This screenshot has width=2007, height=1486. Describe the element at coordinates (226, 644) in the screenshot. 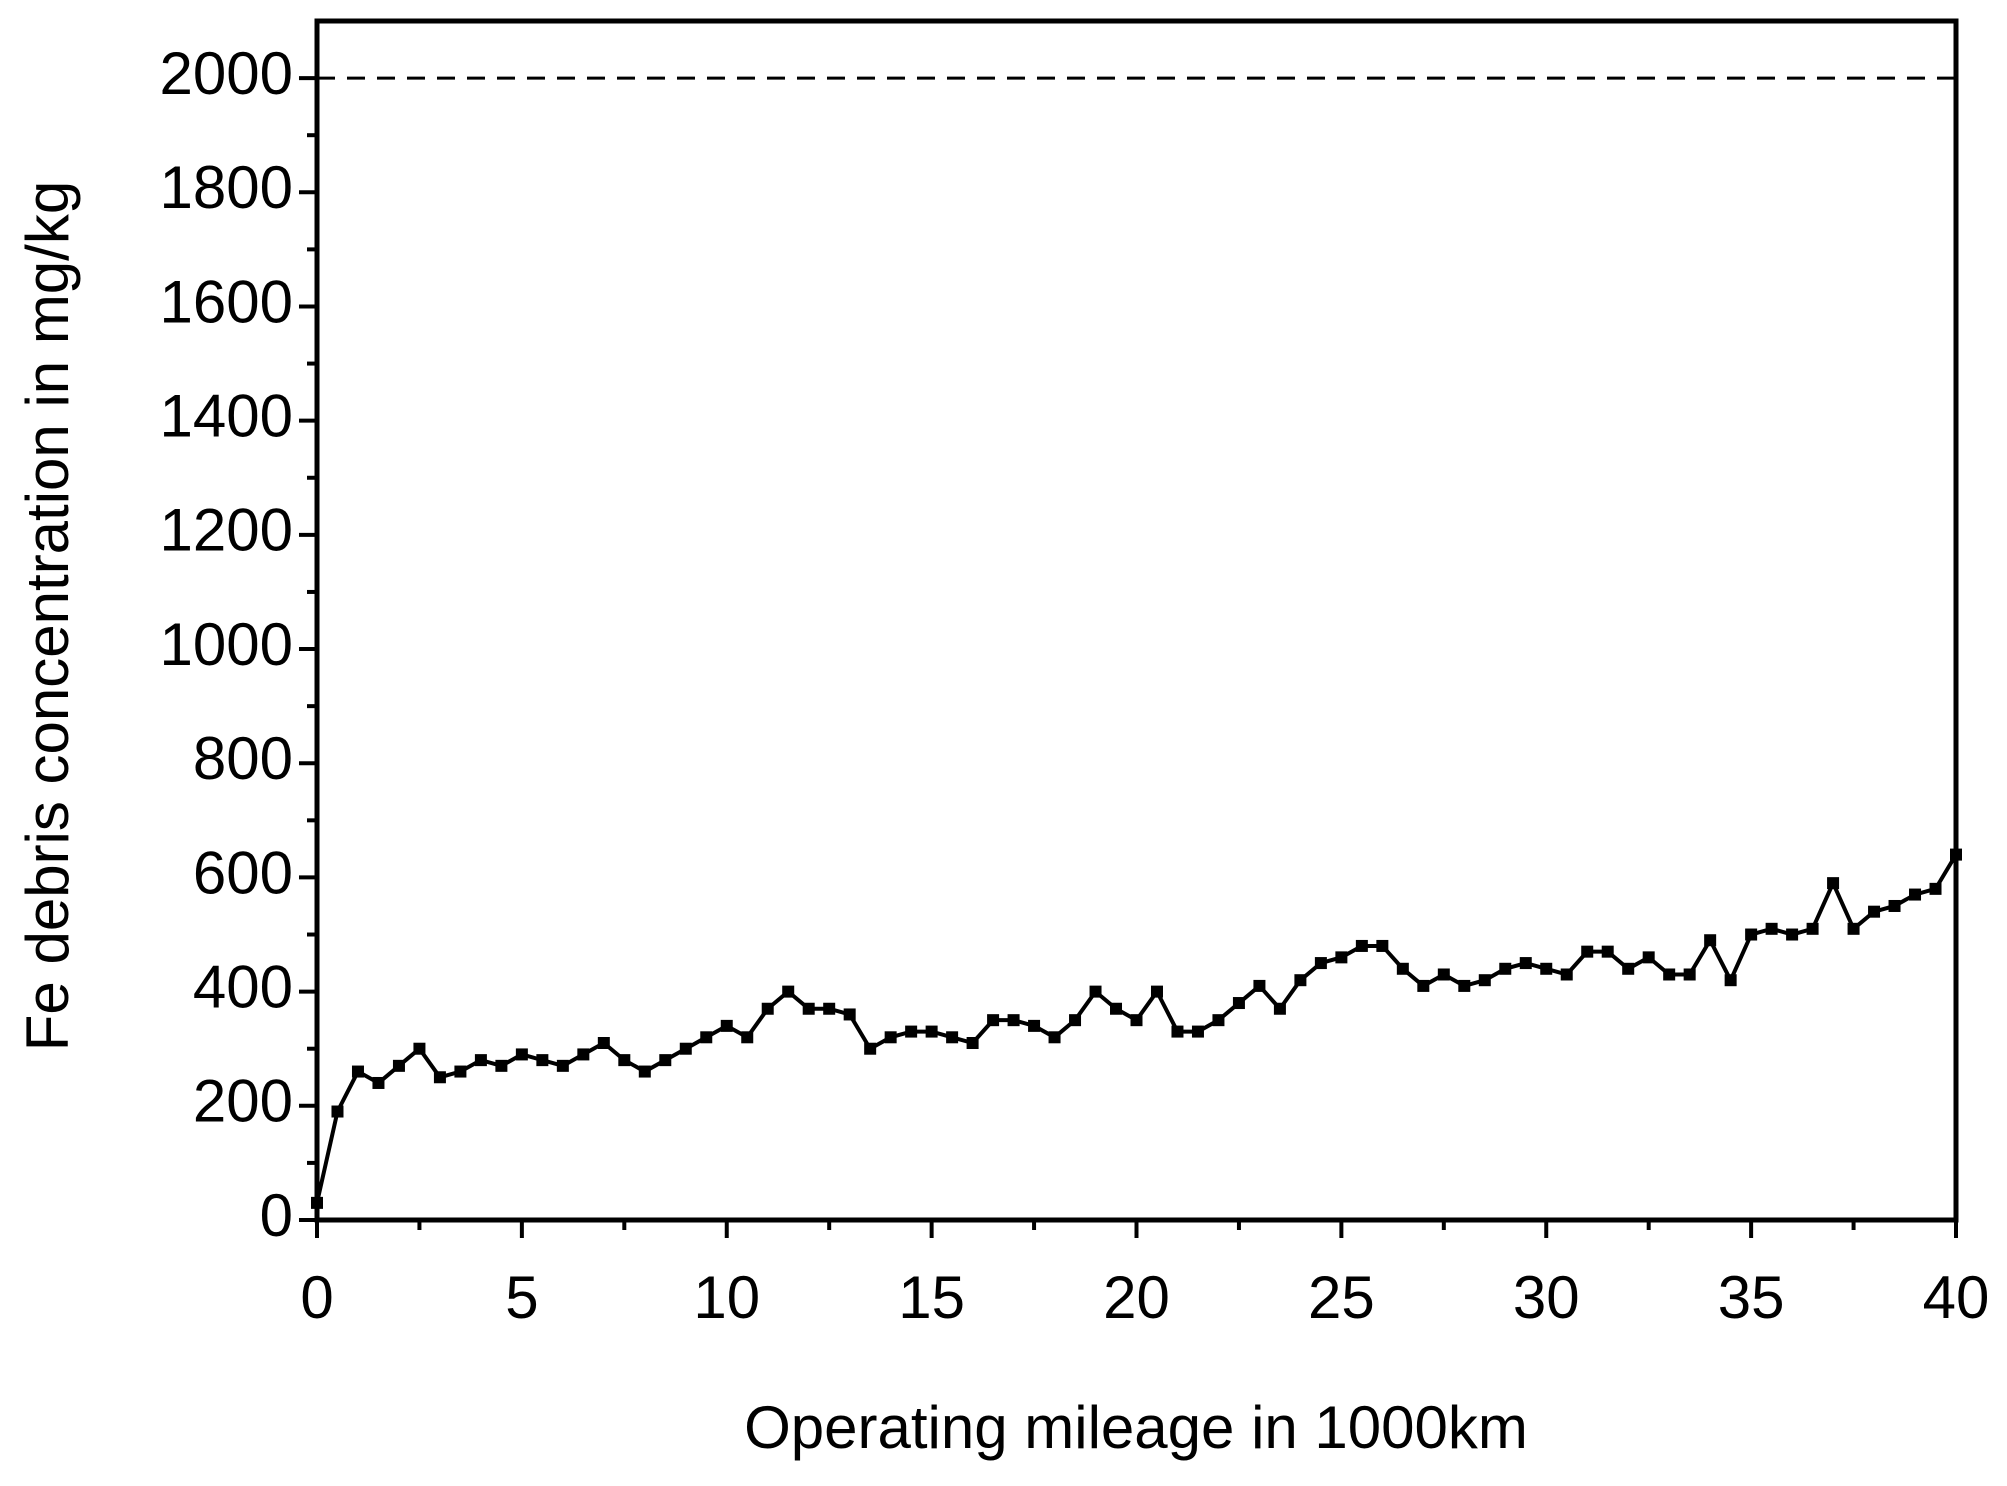

I see `y-tick-label: 1000` at that location.